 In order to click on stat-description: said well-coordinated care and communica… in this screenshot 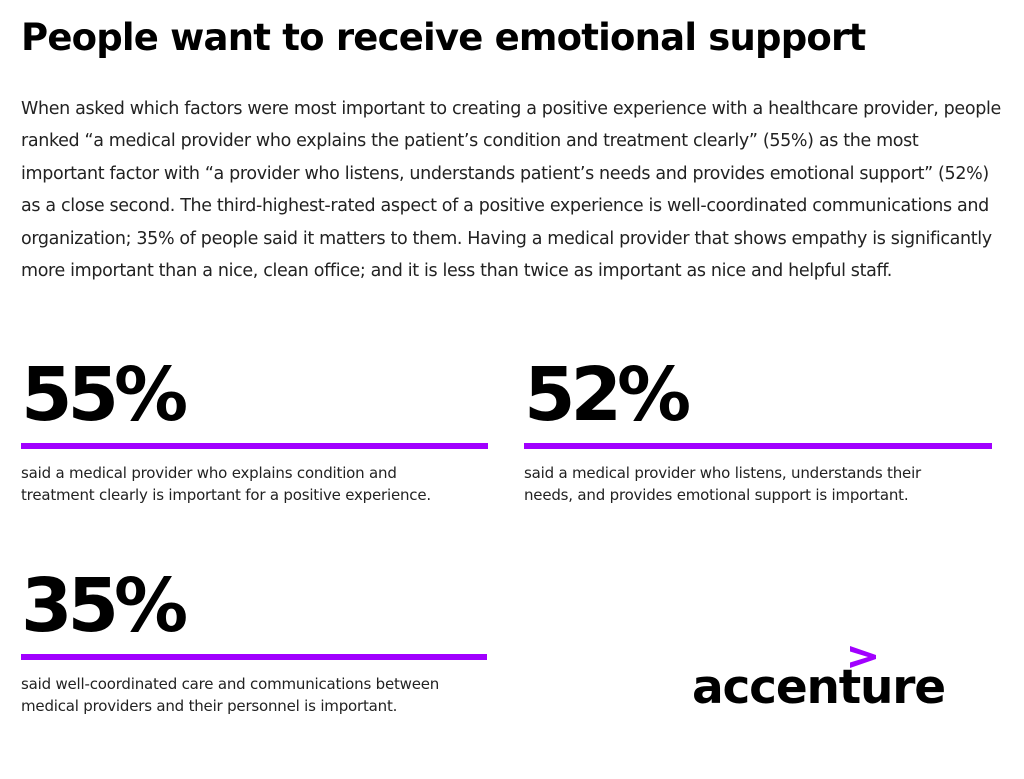, I will do `click(230, 695)`.